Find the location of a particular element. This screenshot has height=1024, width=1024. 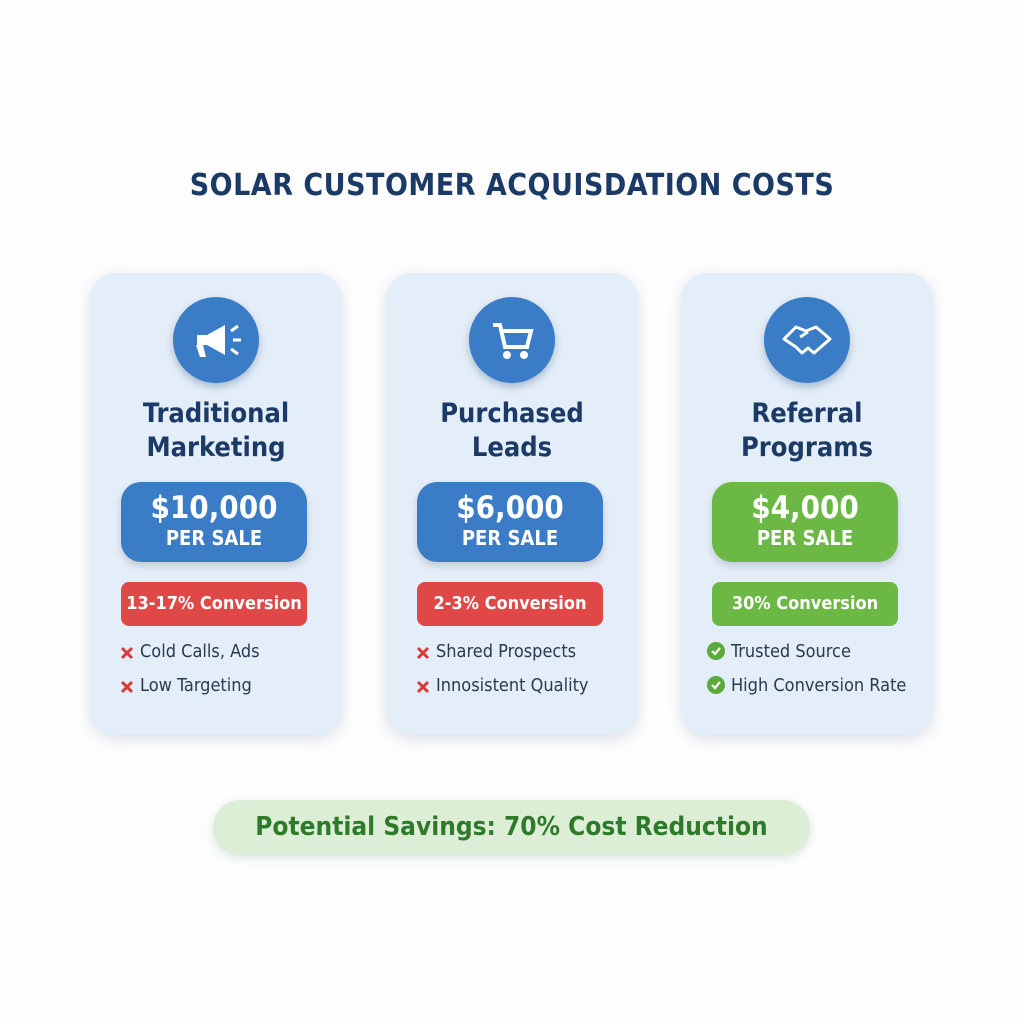

conversion: 2-3% Conversion is located at coordinates (510, 604).